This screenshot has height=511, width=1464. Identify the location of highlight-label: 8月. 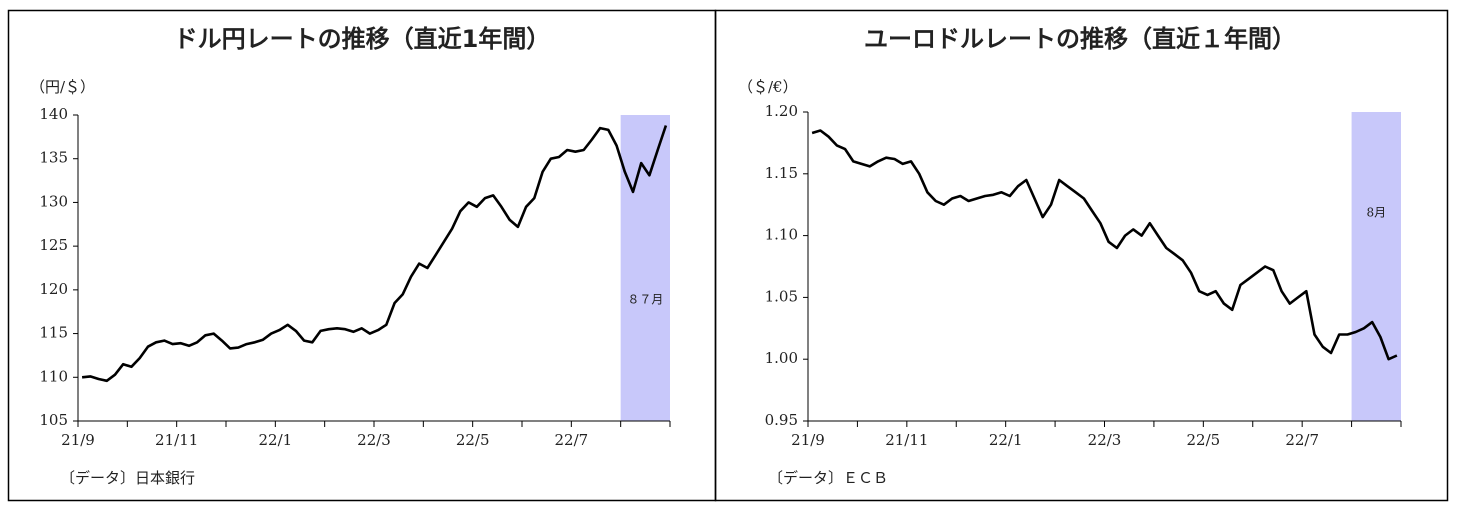
(1376, 213).